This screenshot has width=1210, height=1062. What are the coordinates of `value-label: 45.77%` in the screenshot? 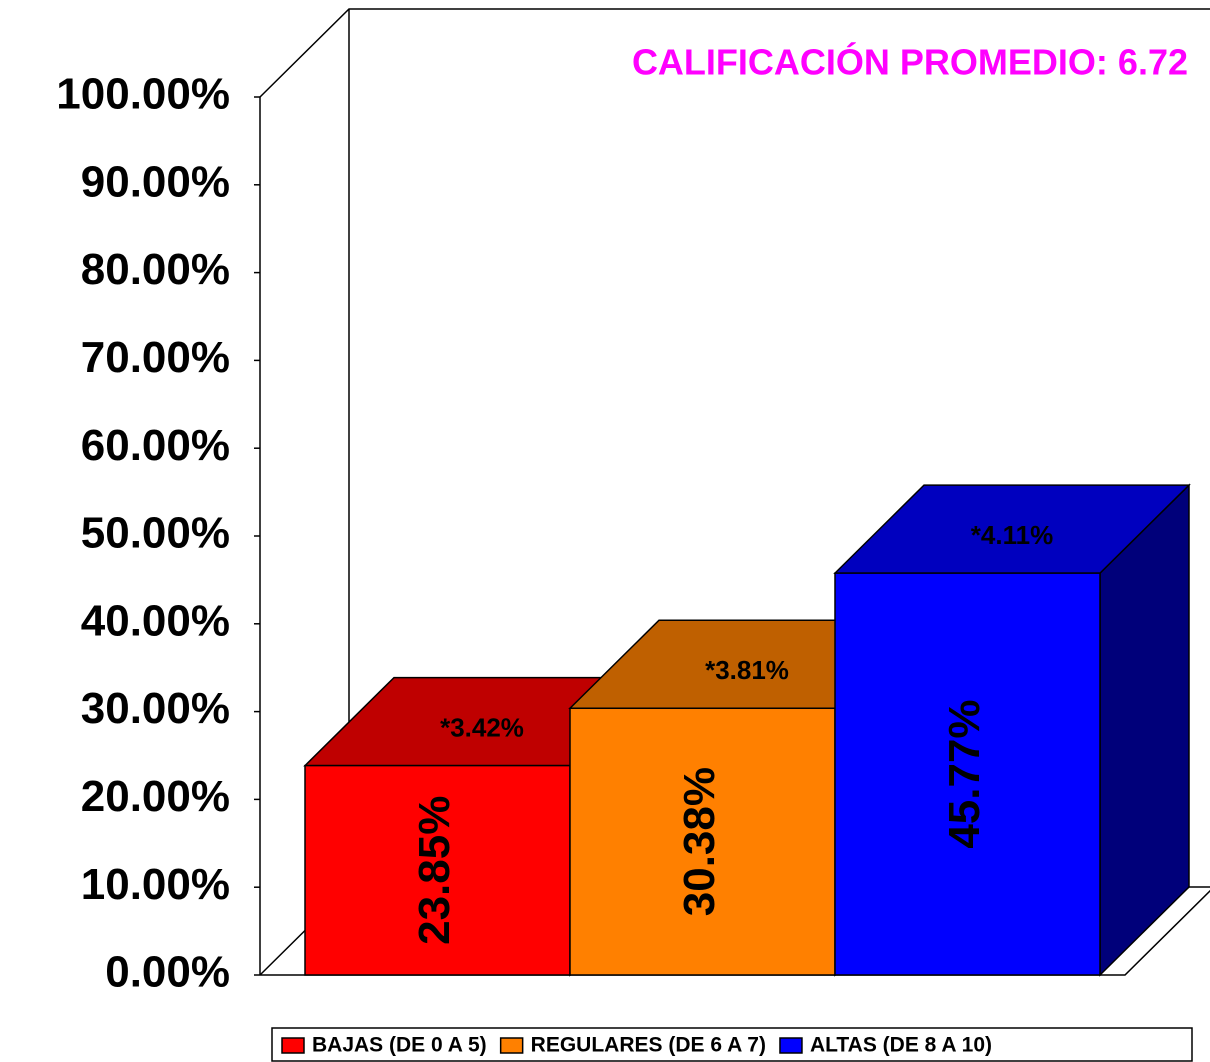 It's located at (964, 773).